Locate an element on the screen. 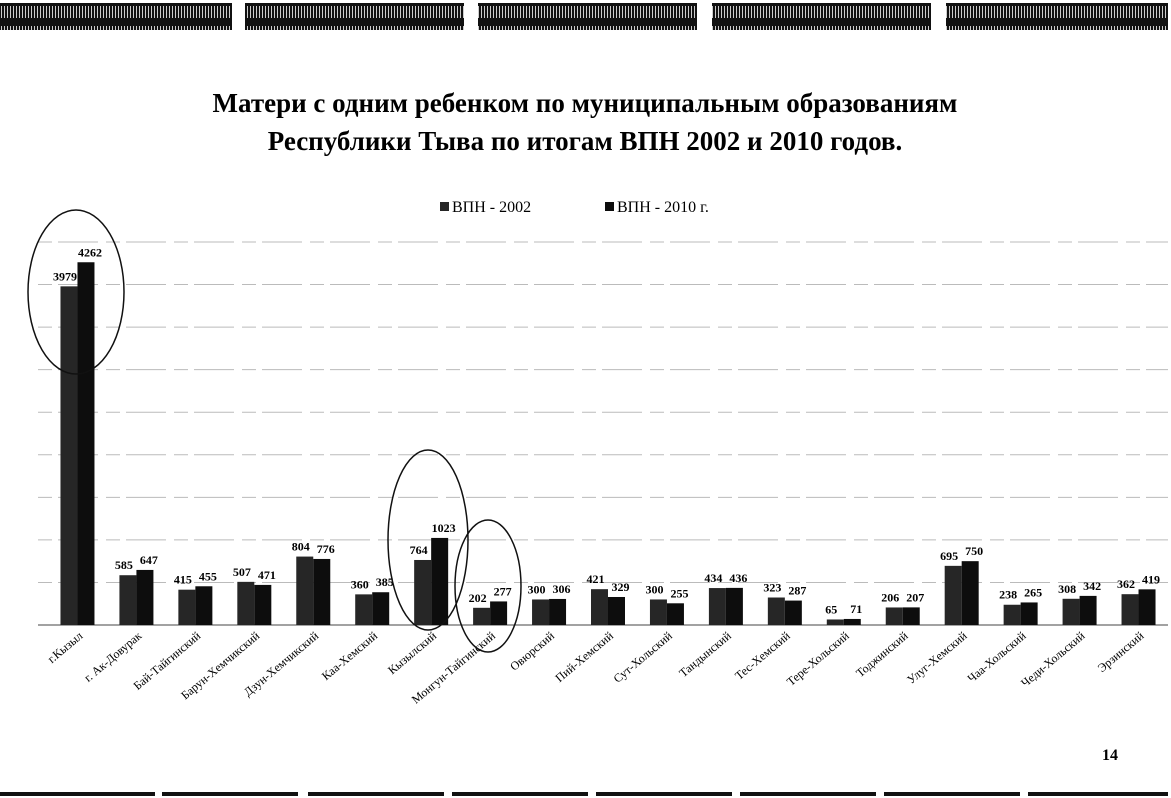 Image resolution: width=1171 pixels, height=798 pixels. data-label: 306 is located at coordinates (562, 589).